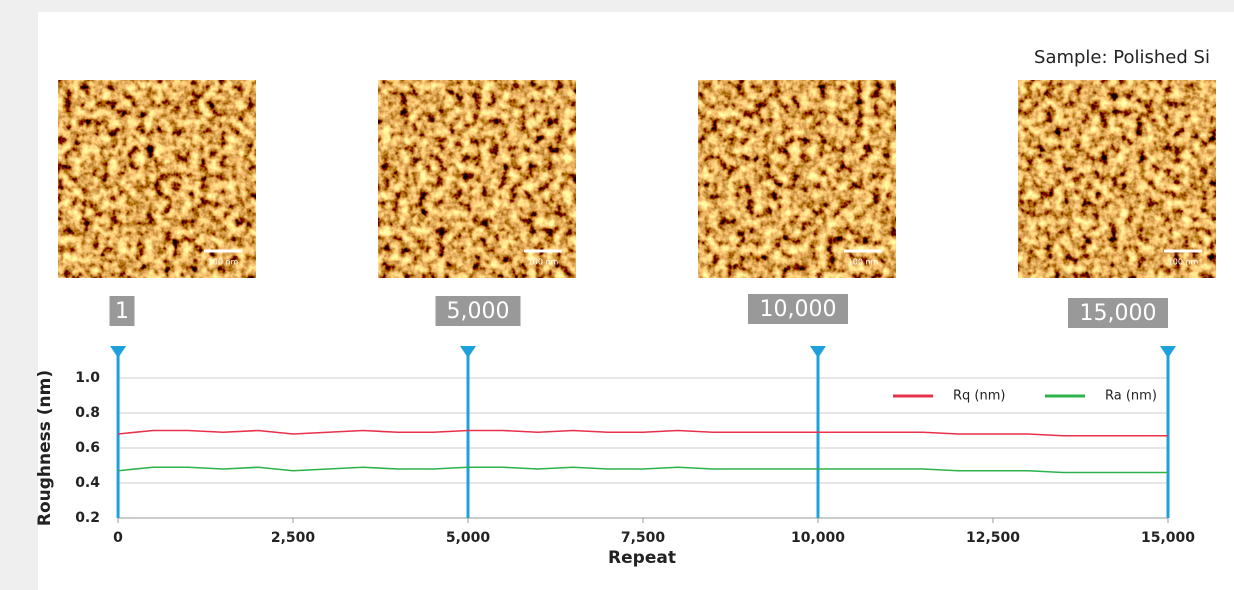 The height and width of the screenshot is (590, 1234). What do you see at coordinates (293, 538) in the screenshot?
I see `x-tick-label: 2,500` at bounding box center [293, 538].